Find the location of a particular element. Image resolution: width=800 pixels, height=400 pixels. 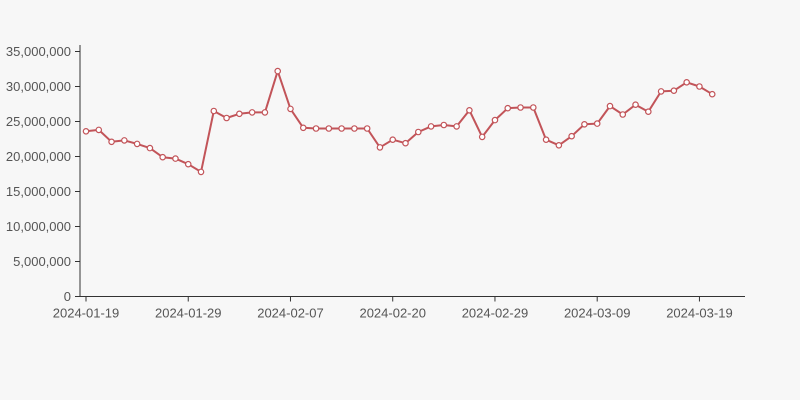

y-tick-label: 30,000,000 is located at coordinates (38, 86).